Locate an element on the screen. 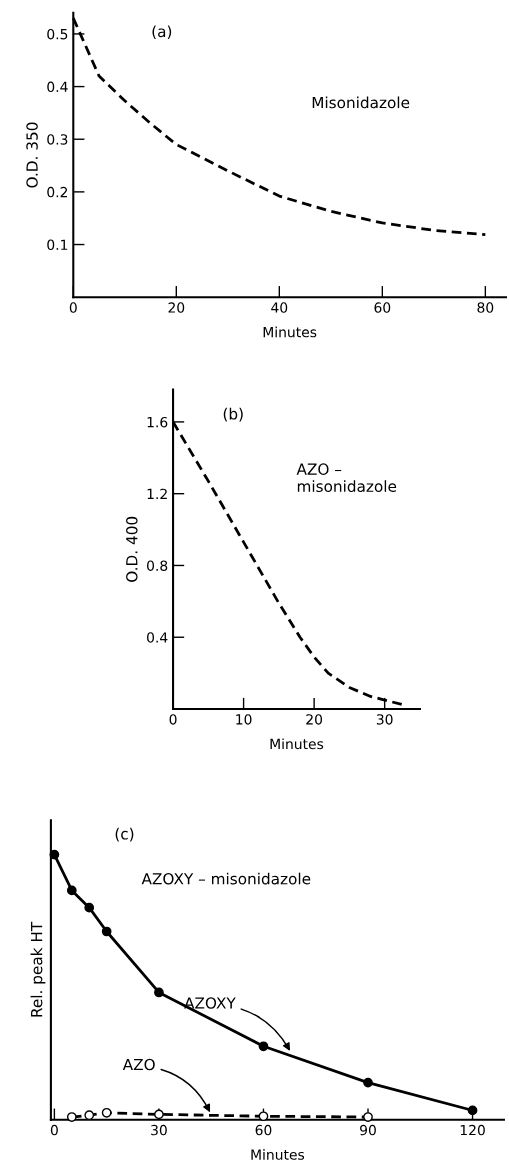 The width and height of the screenshot is (509, 1170). x-tick-label: 90 is located at coordinates (368, 1130).